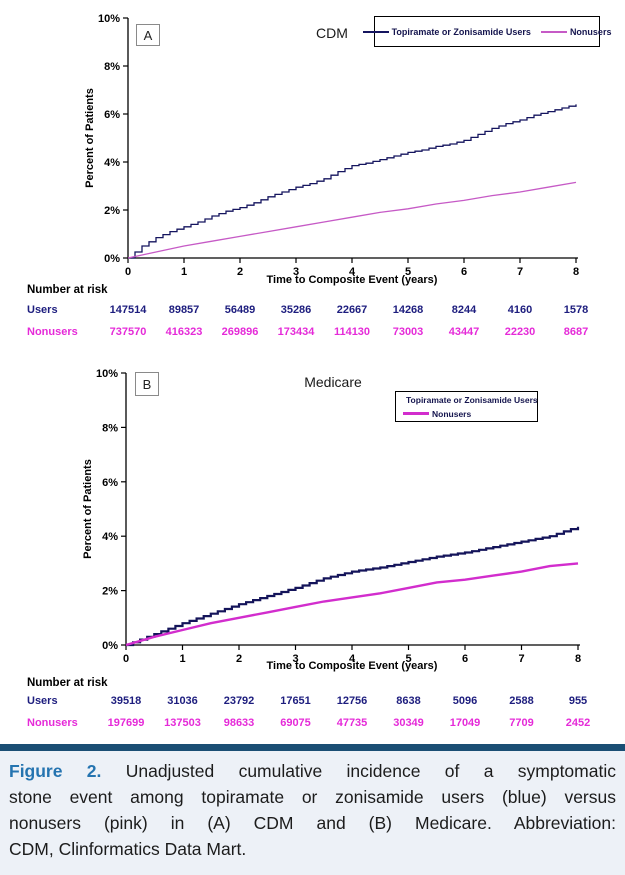 This screenshot has width=625, height=875. Describe the element at coordinates (465, 723) in the screenshot. I see `risk-value: 17049` at that location.